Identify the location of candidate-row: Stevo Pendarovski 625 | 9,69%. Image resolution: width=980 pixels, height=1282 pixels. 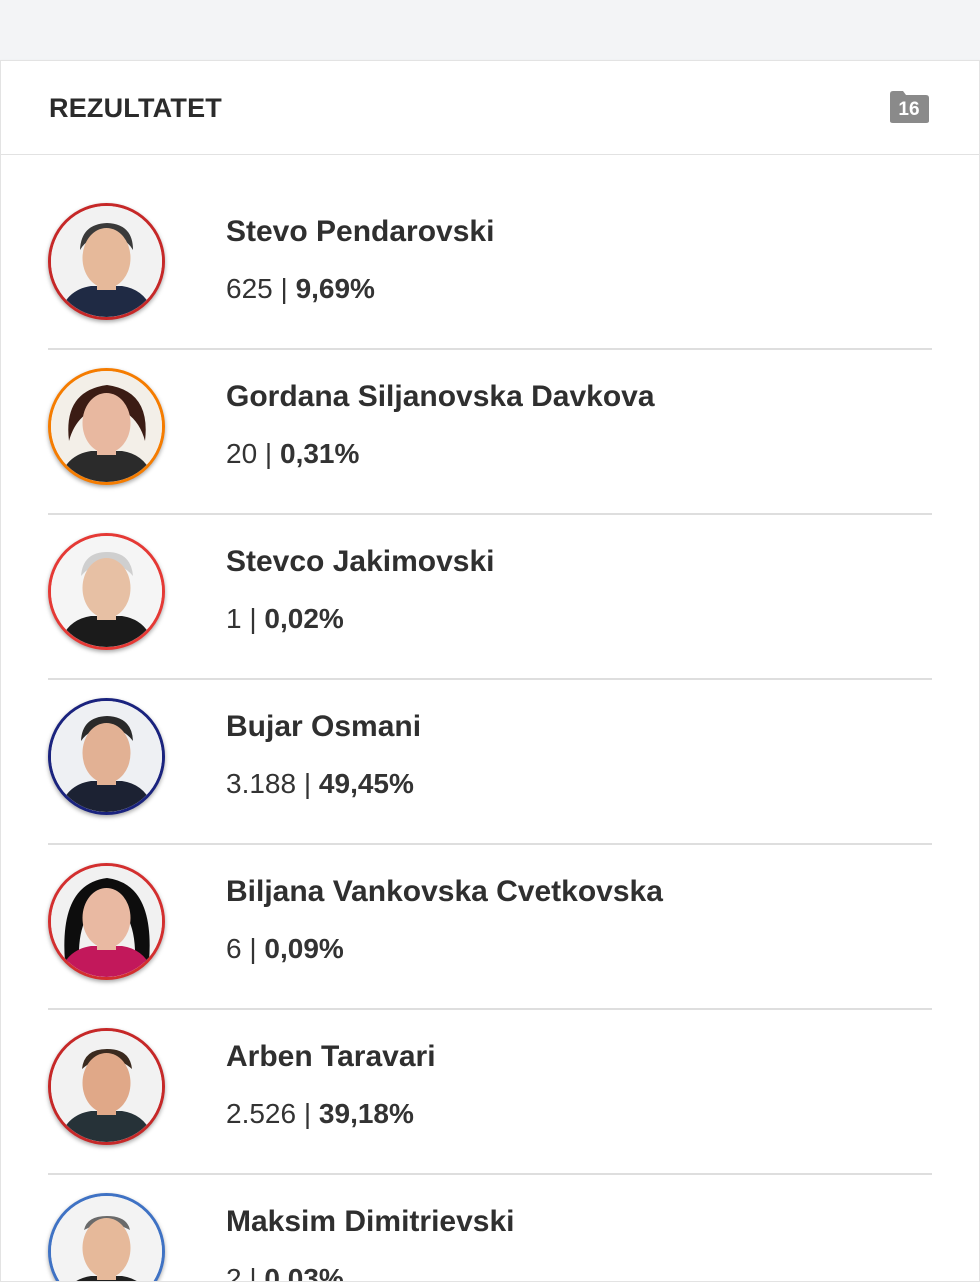
(490, 267).